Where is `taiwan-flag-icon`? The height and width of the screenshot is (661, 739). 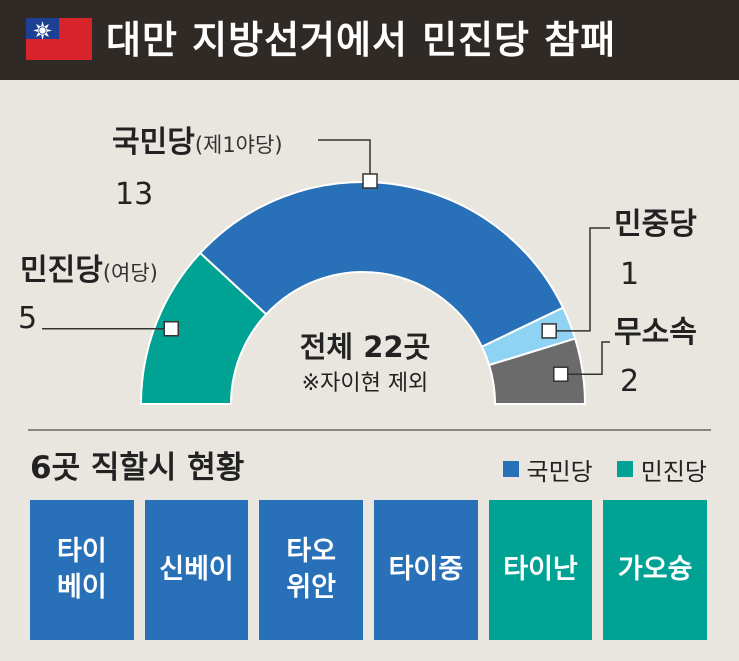
taiwan-flag-icon is located at coordinates (59, 39).